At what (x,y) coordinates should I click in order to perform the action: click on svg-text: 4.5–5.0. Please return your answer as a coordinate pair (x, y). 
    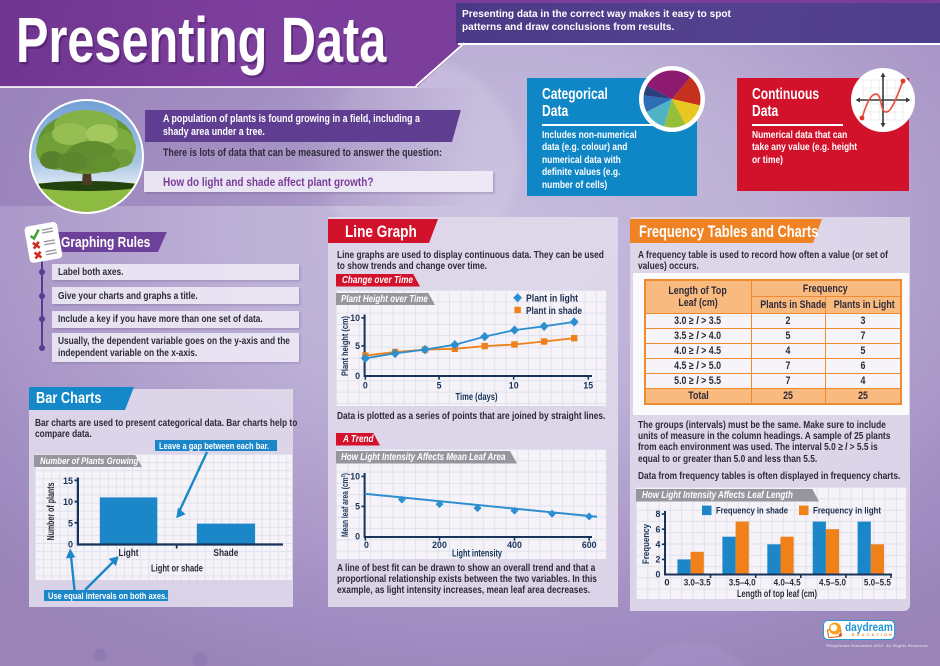
    Looking at the image, I should click on (832, 583).